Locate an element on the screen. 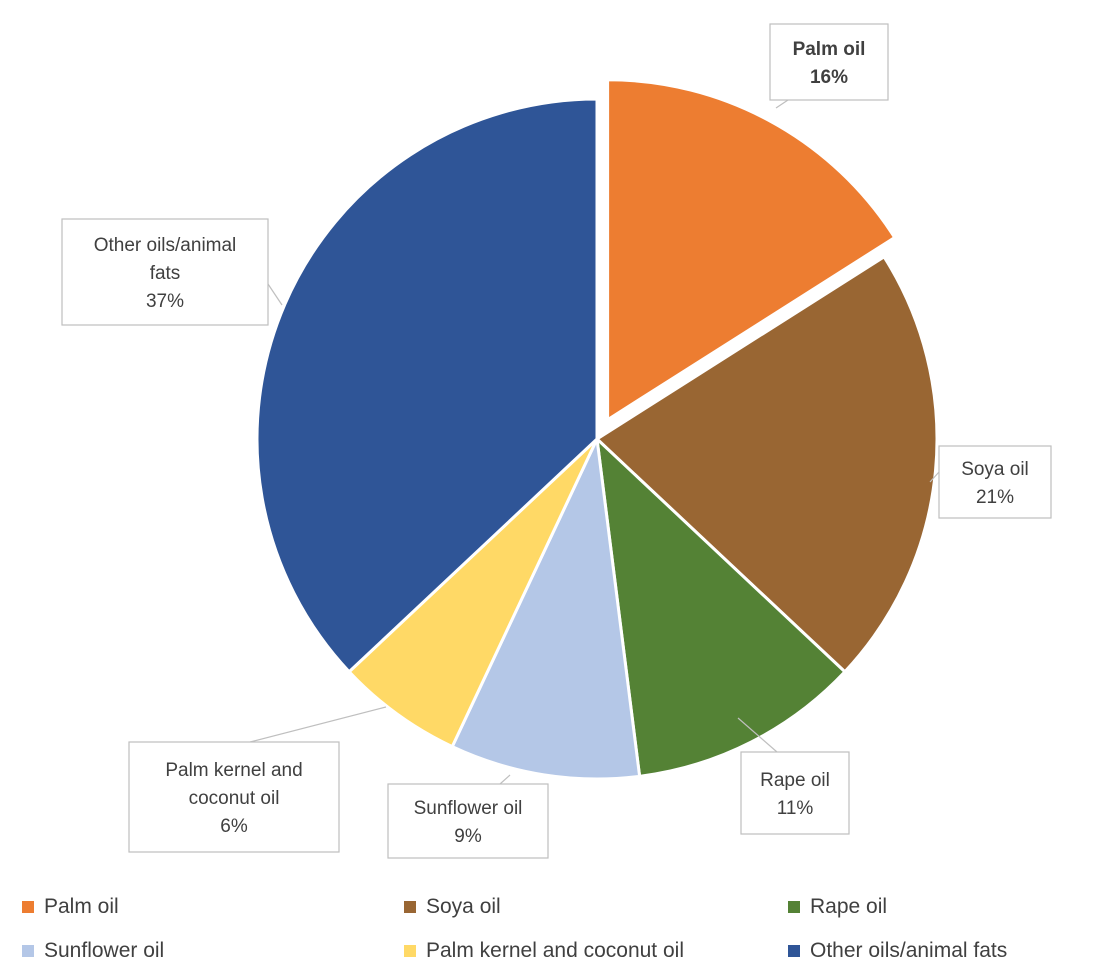  legend-label: Sunflower oil is located at coordinates (104, 950).